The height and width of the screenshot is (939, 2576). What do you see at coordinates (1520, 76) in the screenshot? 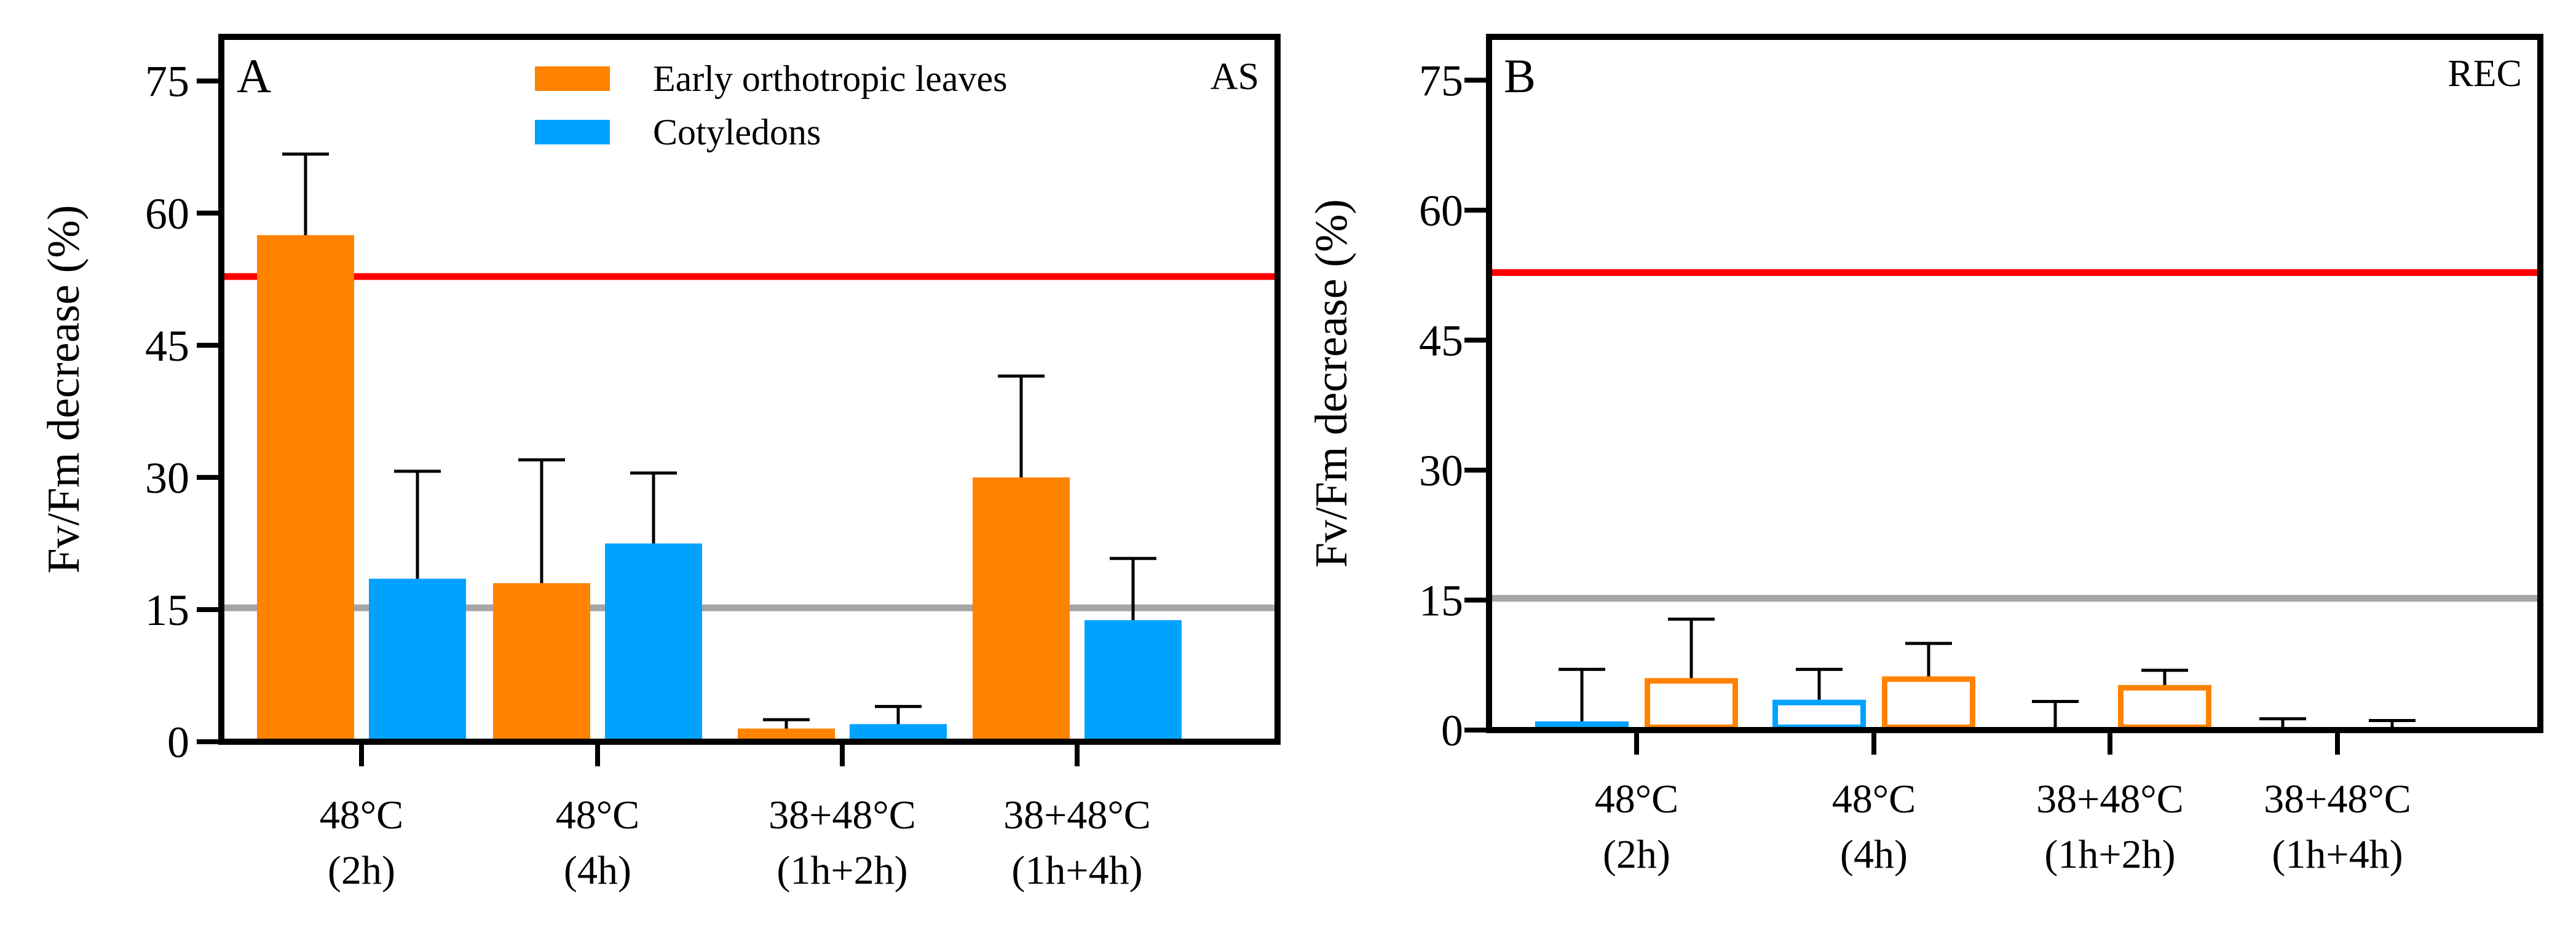
I see `panel-label: B` at bounding box center [1520, 76].